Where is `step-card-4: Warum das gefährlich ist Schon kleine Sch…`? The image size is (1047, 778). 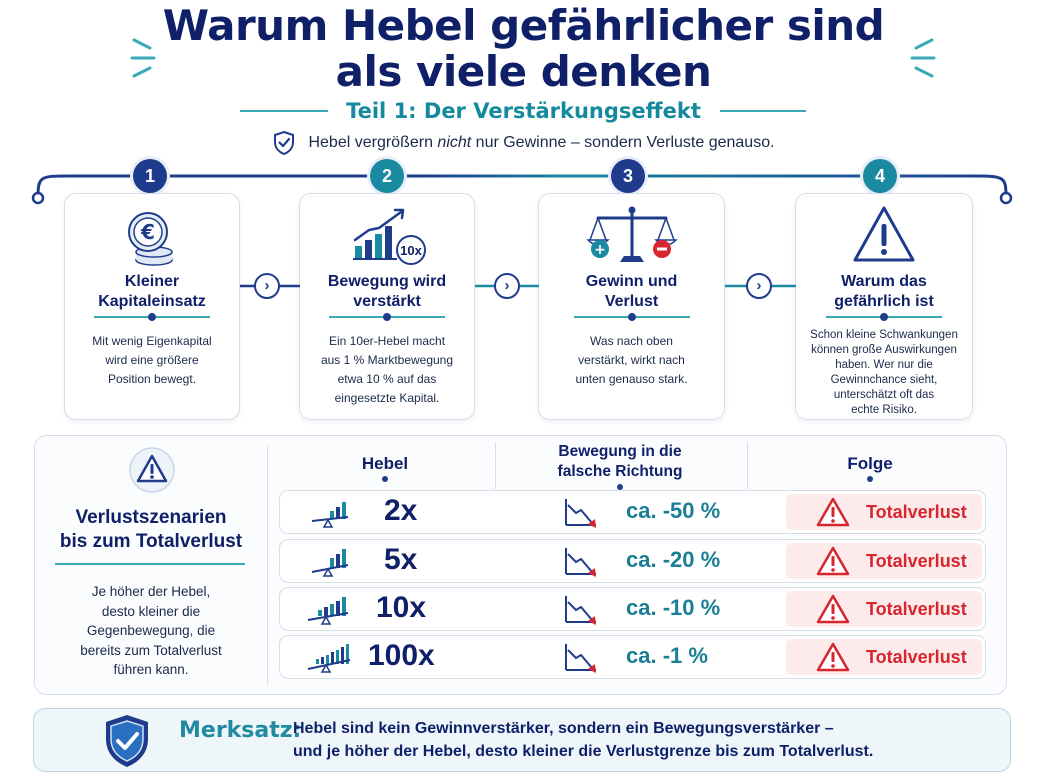 step-card-4: Warum das gefährlich ist Schon kleine Sch… is located at coordinates (884, 306).